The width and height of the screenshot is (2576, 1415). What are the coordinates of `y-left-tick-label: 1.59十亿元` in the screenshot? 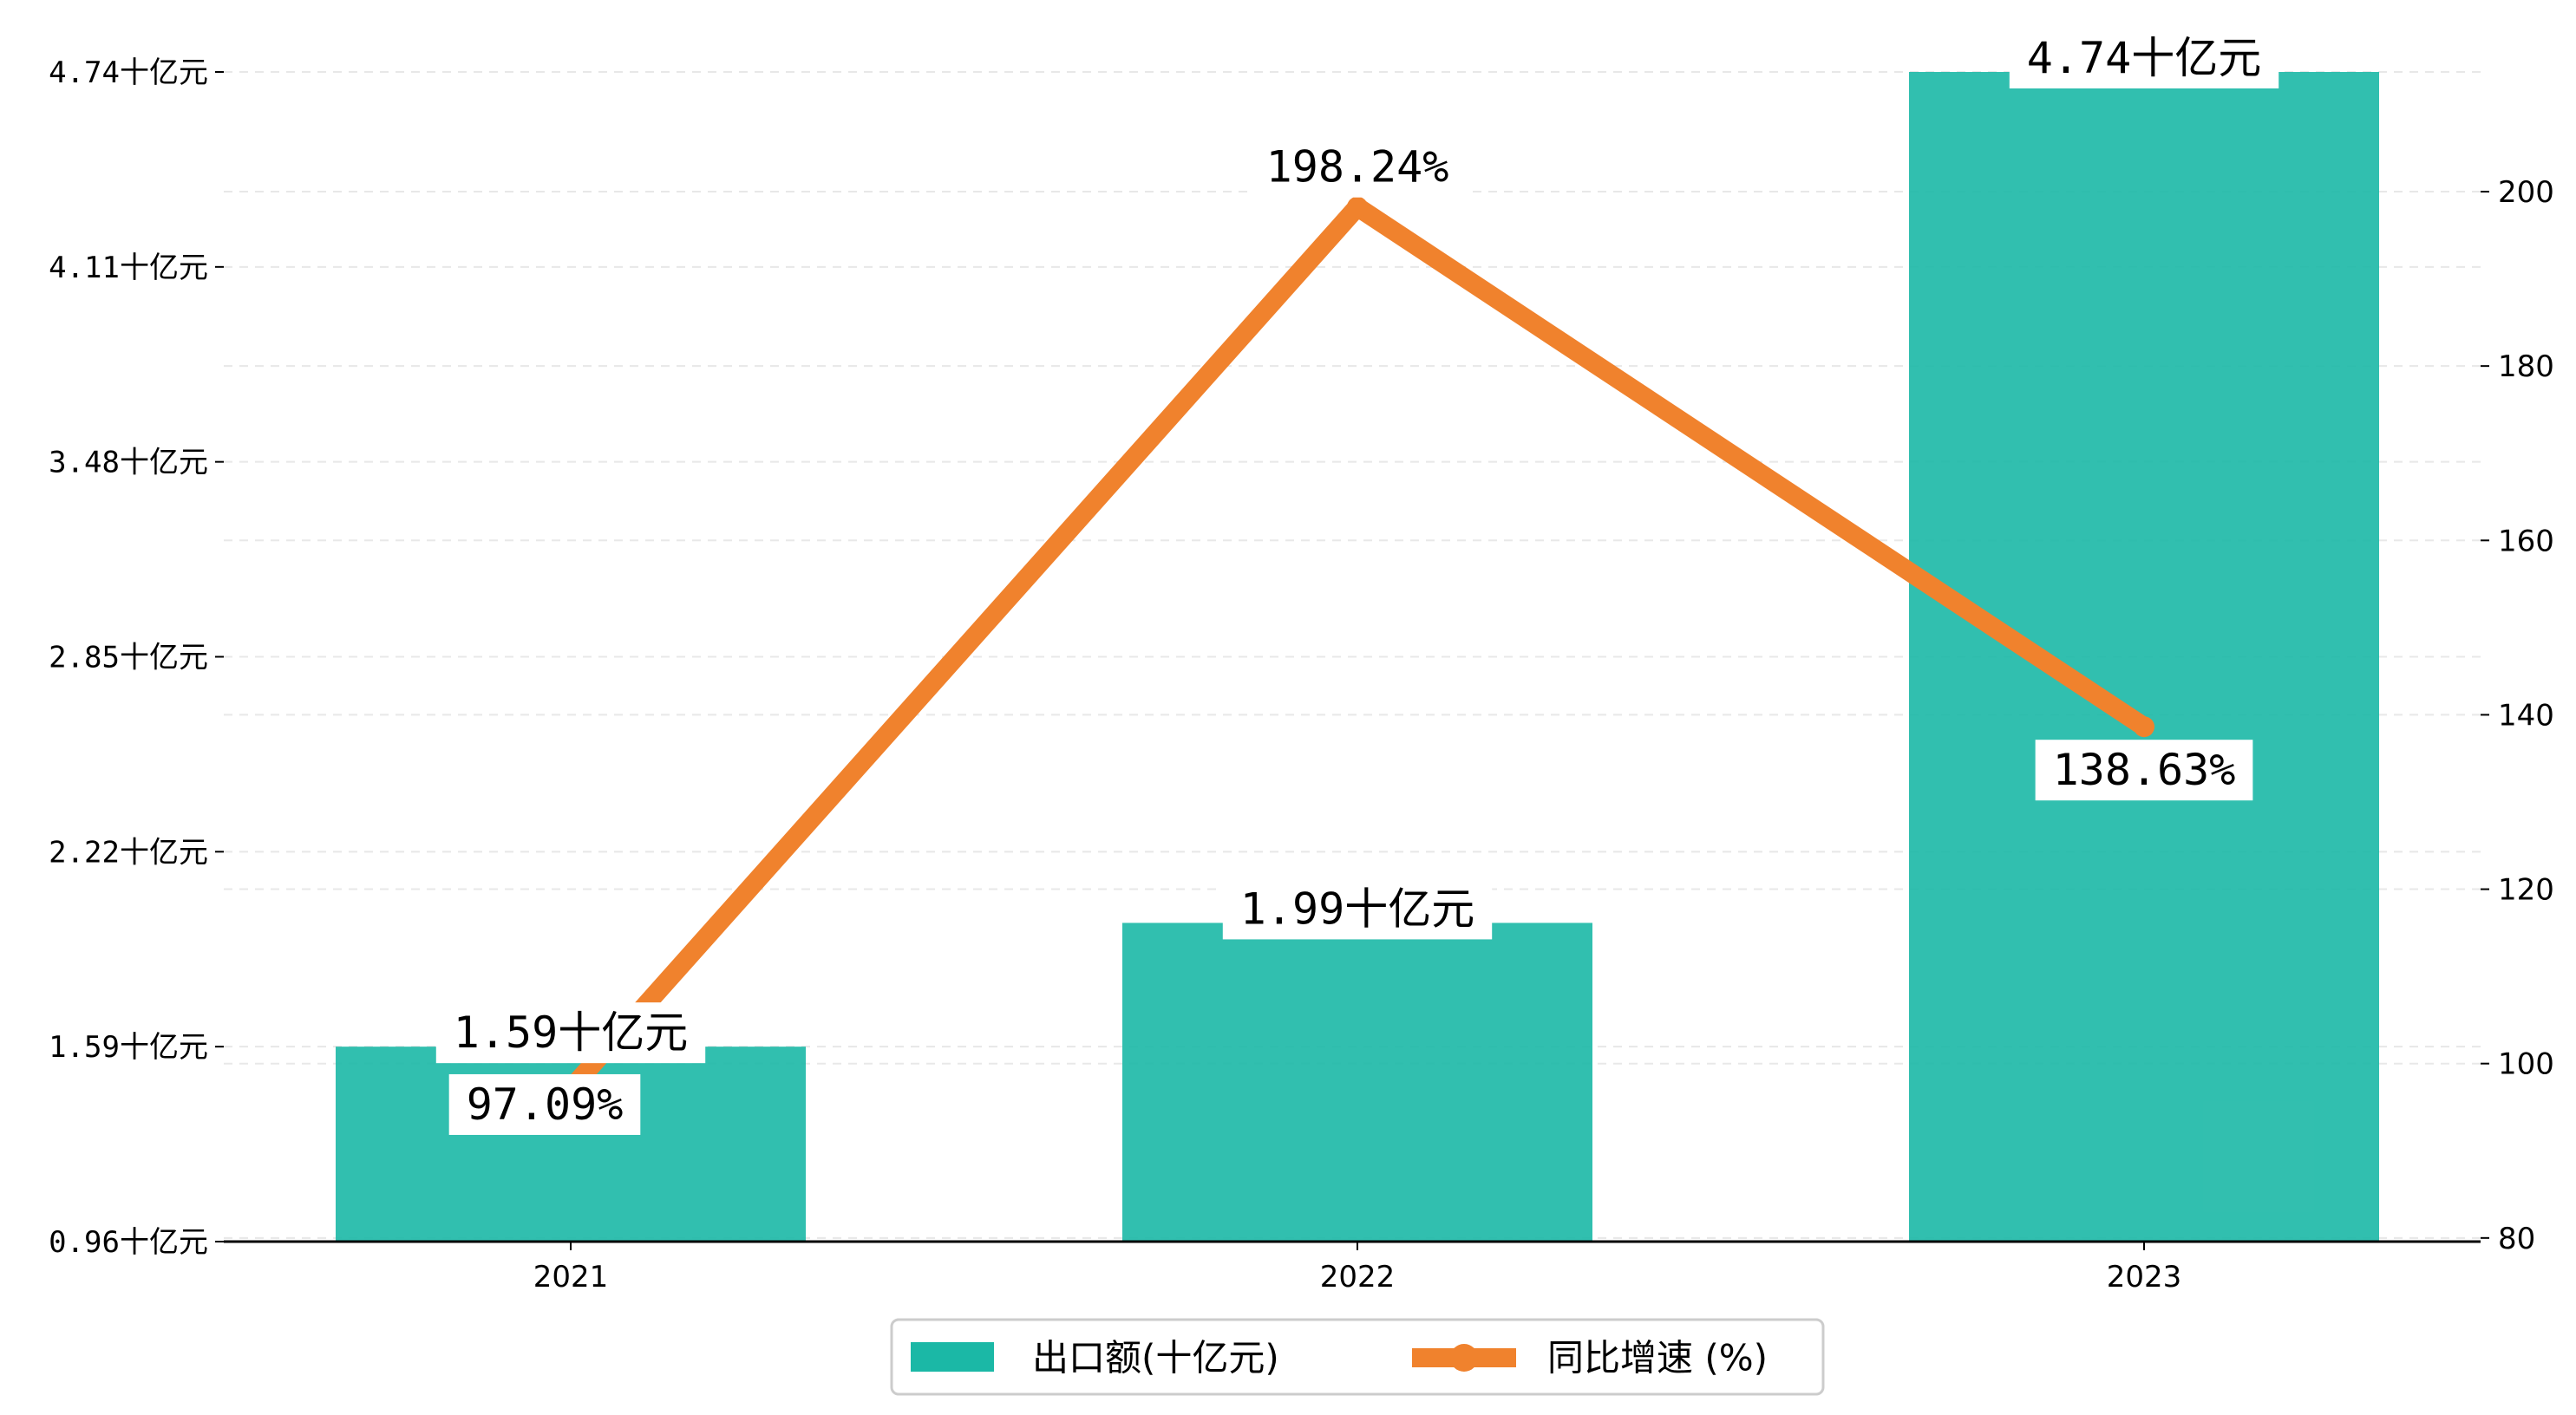 It's located at (128, 1047).